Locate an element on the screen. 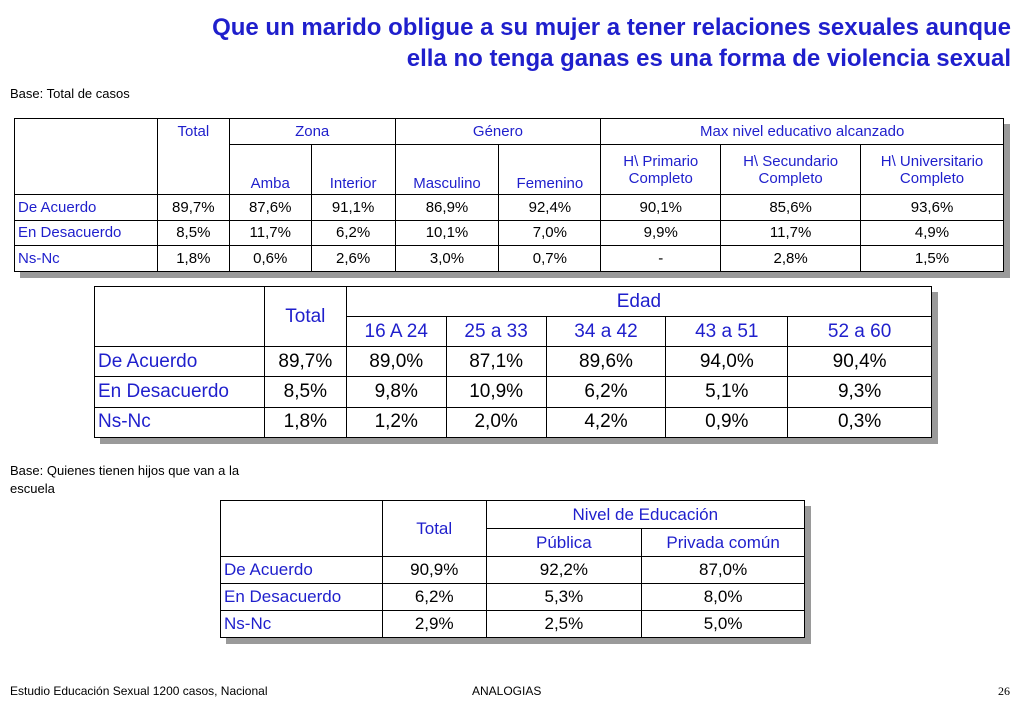 This screenshot has height=708, width=1023. footer-brand: ANALOGIAS is located at coordinates (507, 691).